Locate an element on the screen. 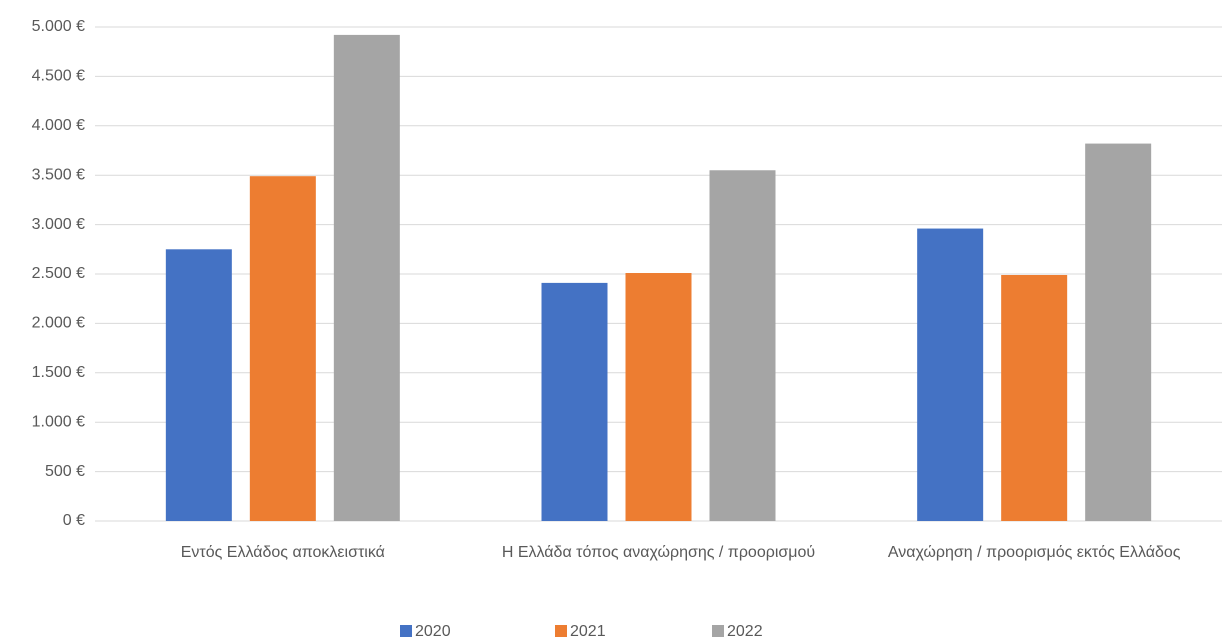 Image resolution: width=1232 pixels, height=639 pixels. legend-label: 2021 is located at coordinates (588, 631).